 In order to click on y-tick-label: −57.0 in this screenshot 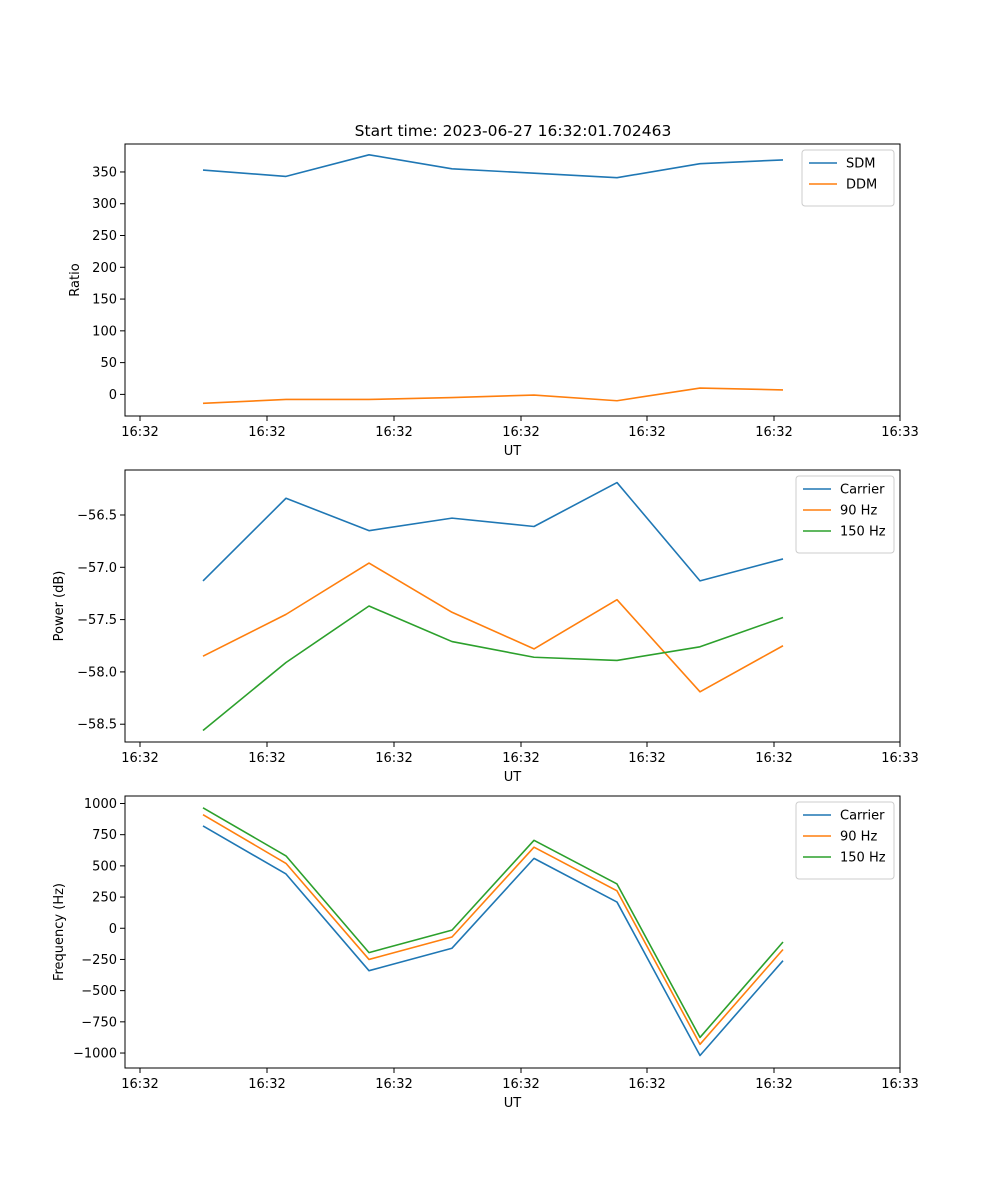, I will do `click(97, 568)`.